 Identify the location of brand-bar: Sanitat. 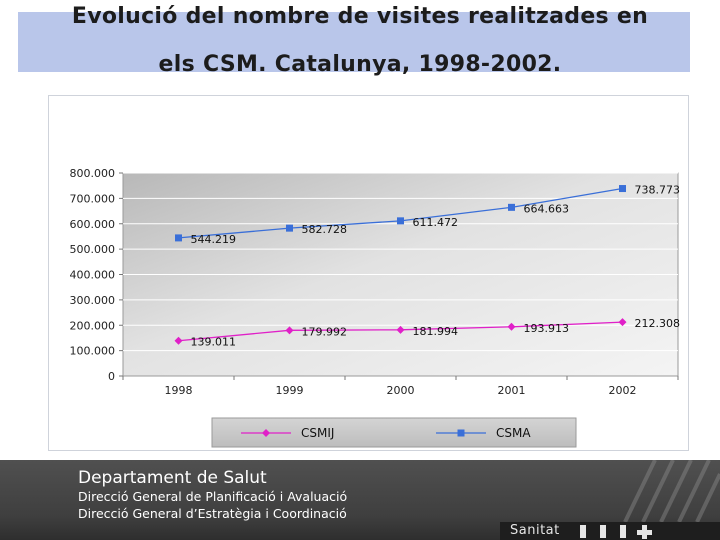
(610, 531).